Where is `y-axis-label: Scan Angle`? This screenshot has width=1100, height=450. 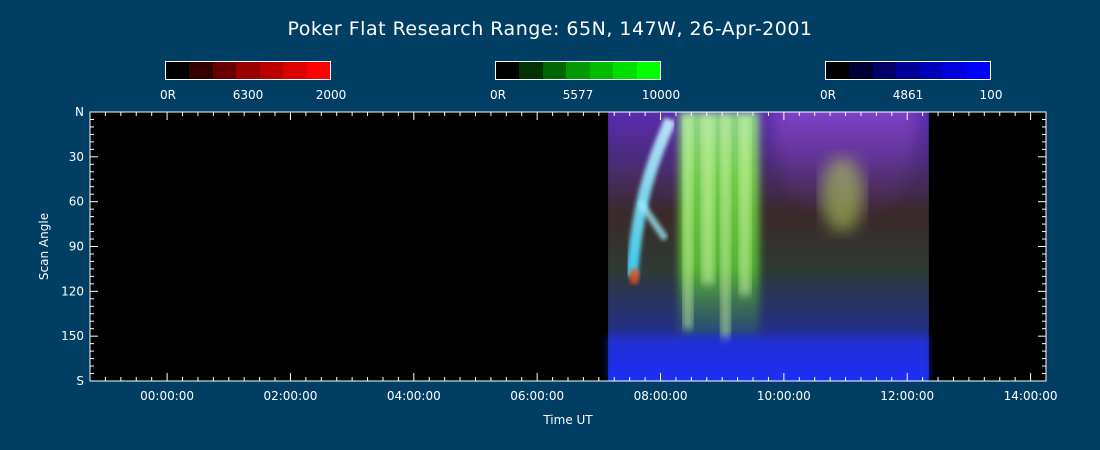 y-axis-label: Scan Angle is located at coordinates (44, 246).